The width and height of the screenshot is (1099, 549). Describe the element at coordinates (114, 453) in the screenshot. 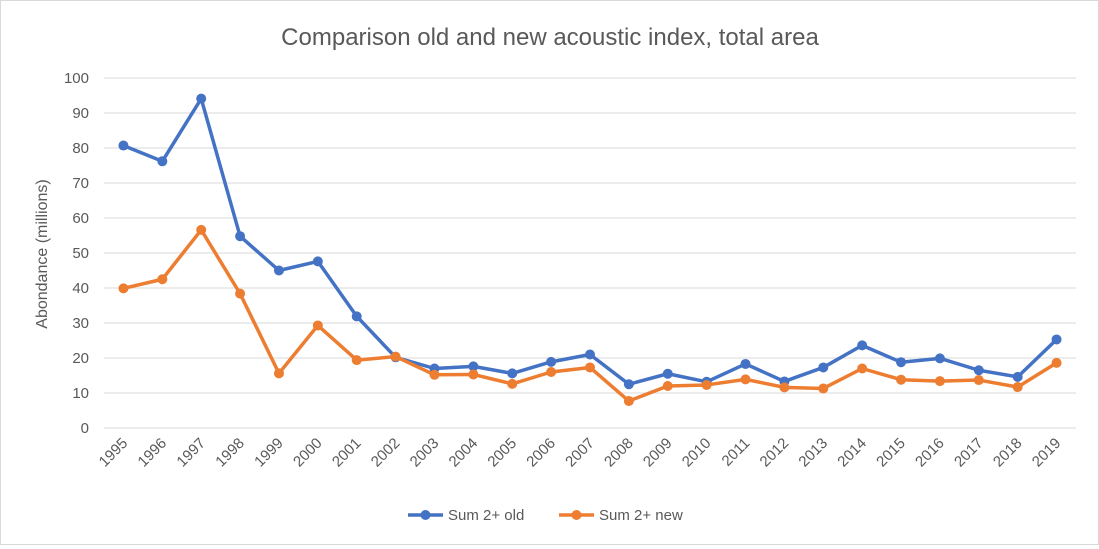

I see `x-tick-label: 1995` at that location.